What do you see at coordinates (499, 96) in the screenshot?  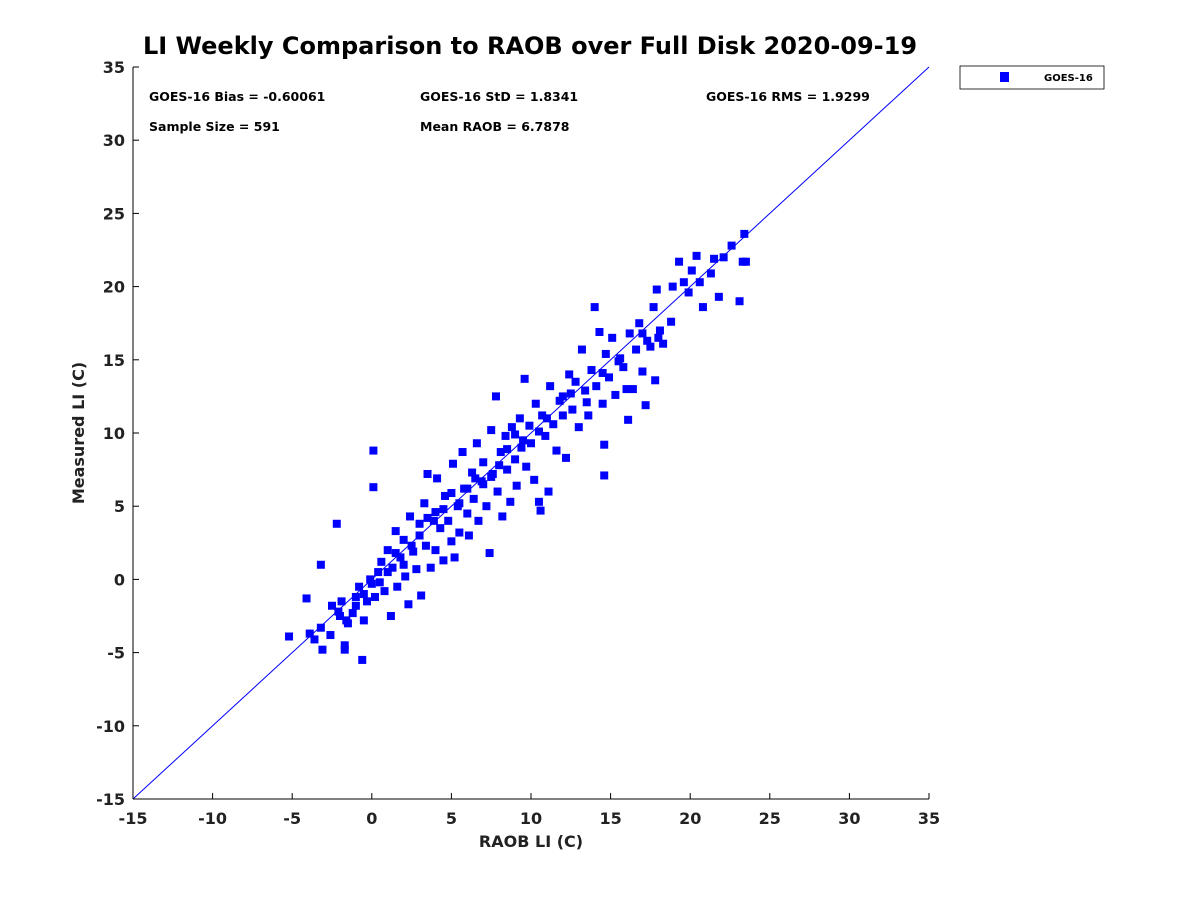 I see `stat-std: GOES-16 StD = 1.8341` at bounding box center [499, 96].